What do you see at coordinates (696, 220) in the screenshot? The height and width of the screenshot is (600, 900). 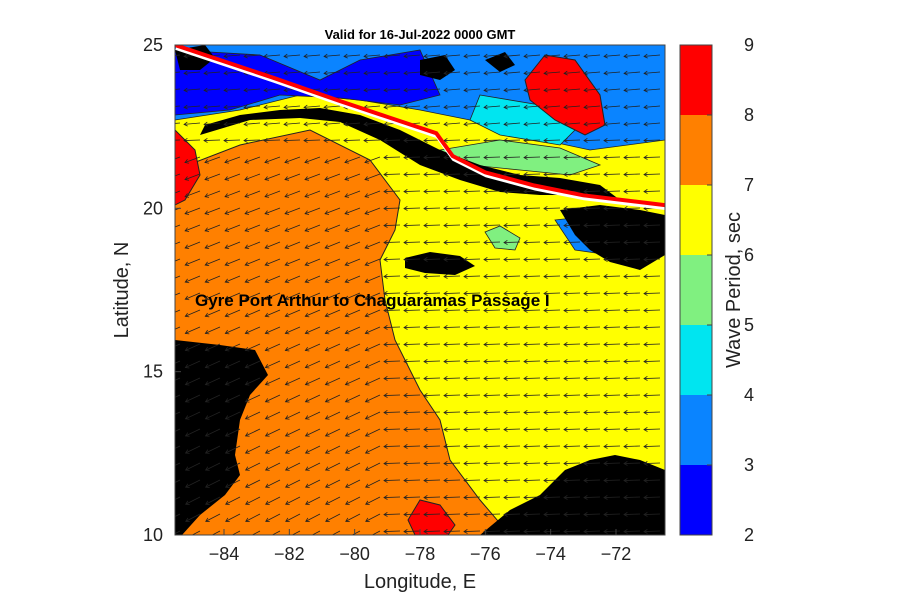 I see `colorbar-bin` at bounding box center [696, 220].